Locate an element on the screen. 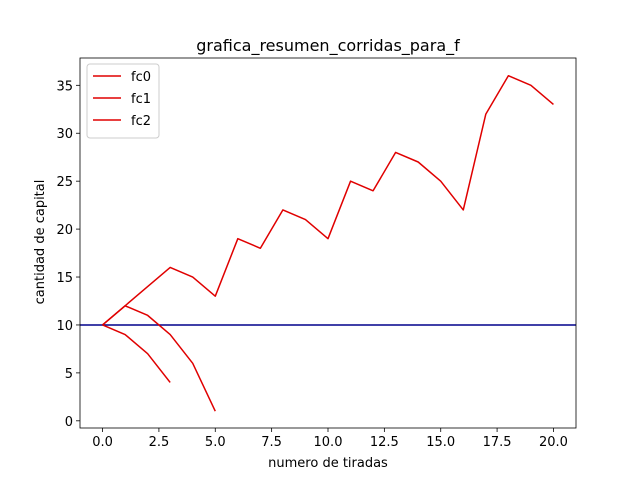  chart-title: grafica_resumen_corridas_para_f is located at coordinates (328, 46).